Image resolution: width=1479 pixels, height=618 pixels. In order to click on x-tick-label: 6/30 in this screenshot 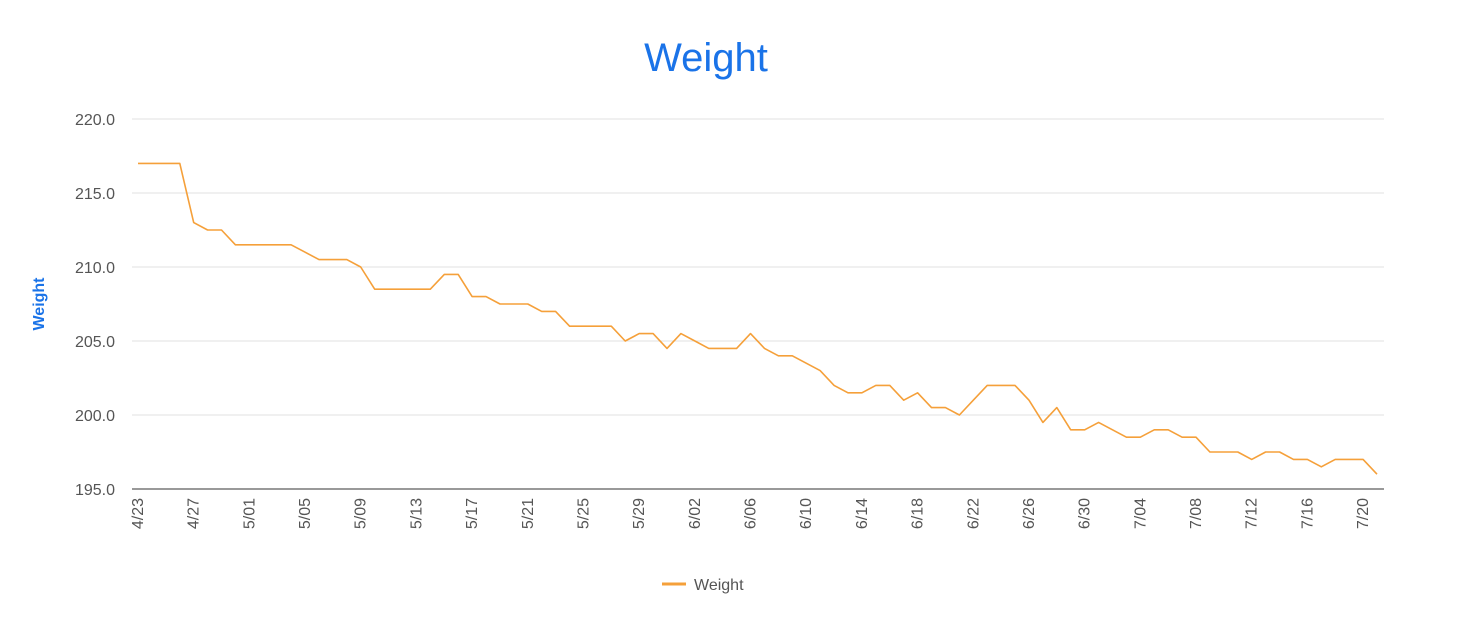, I will do `click(1085, 513)`.